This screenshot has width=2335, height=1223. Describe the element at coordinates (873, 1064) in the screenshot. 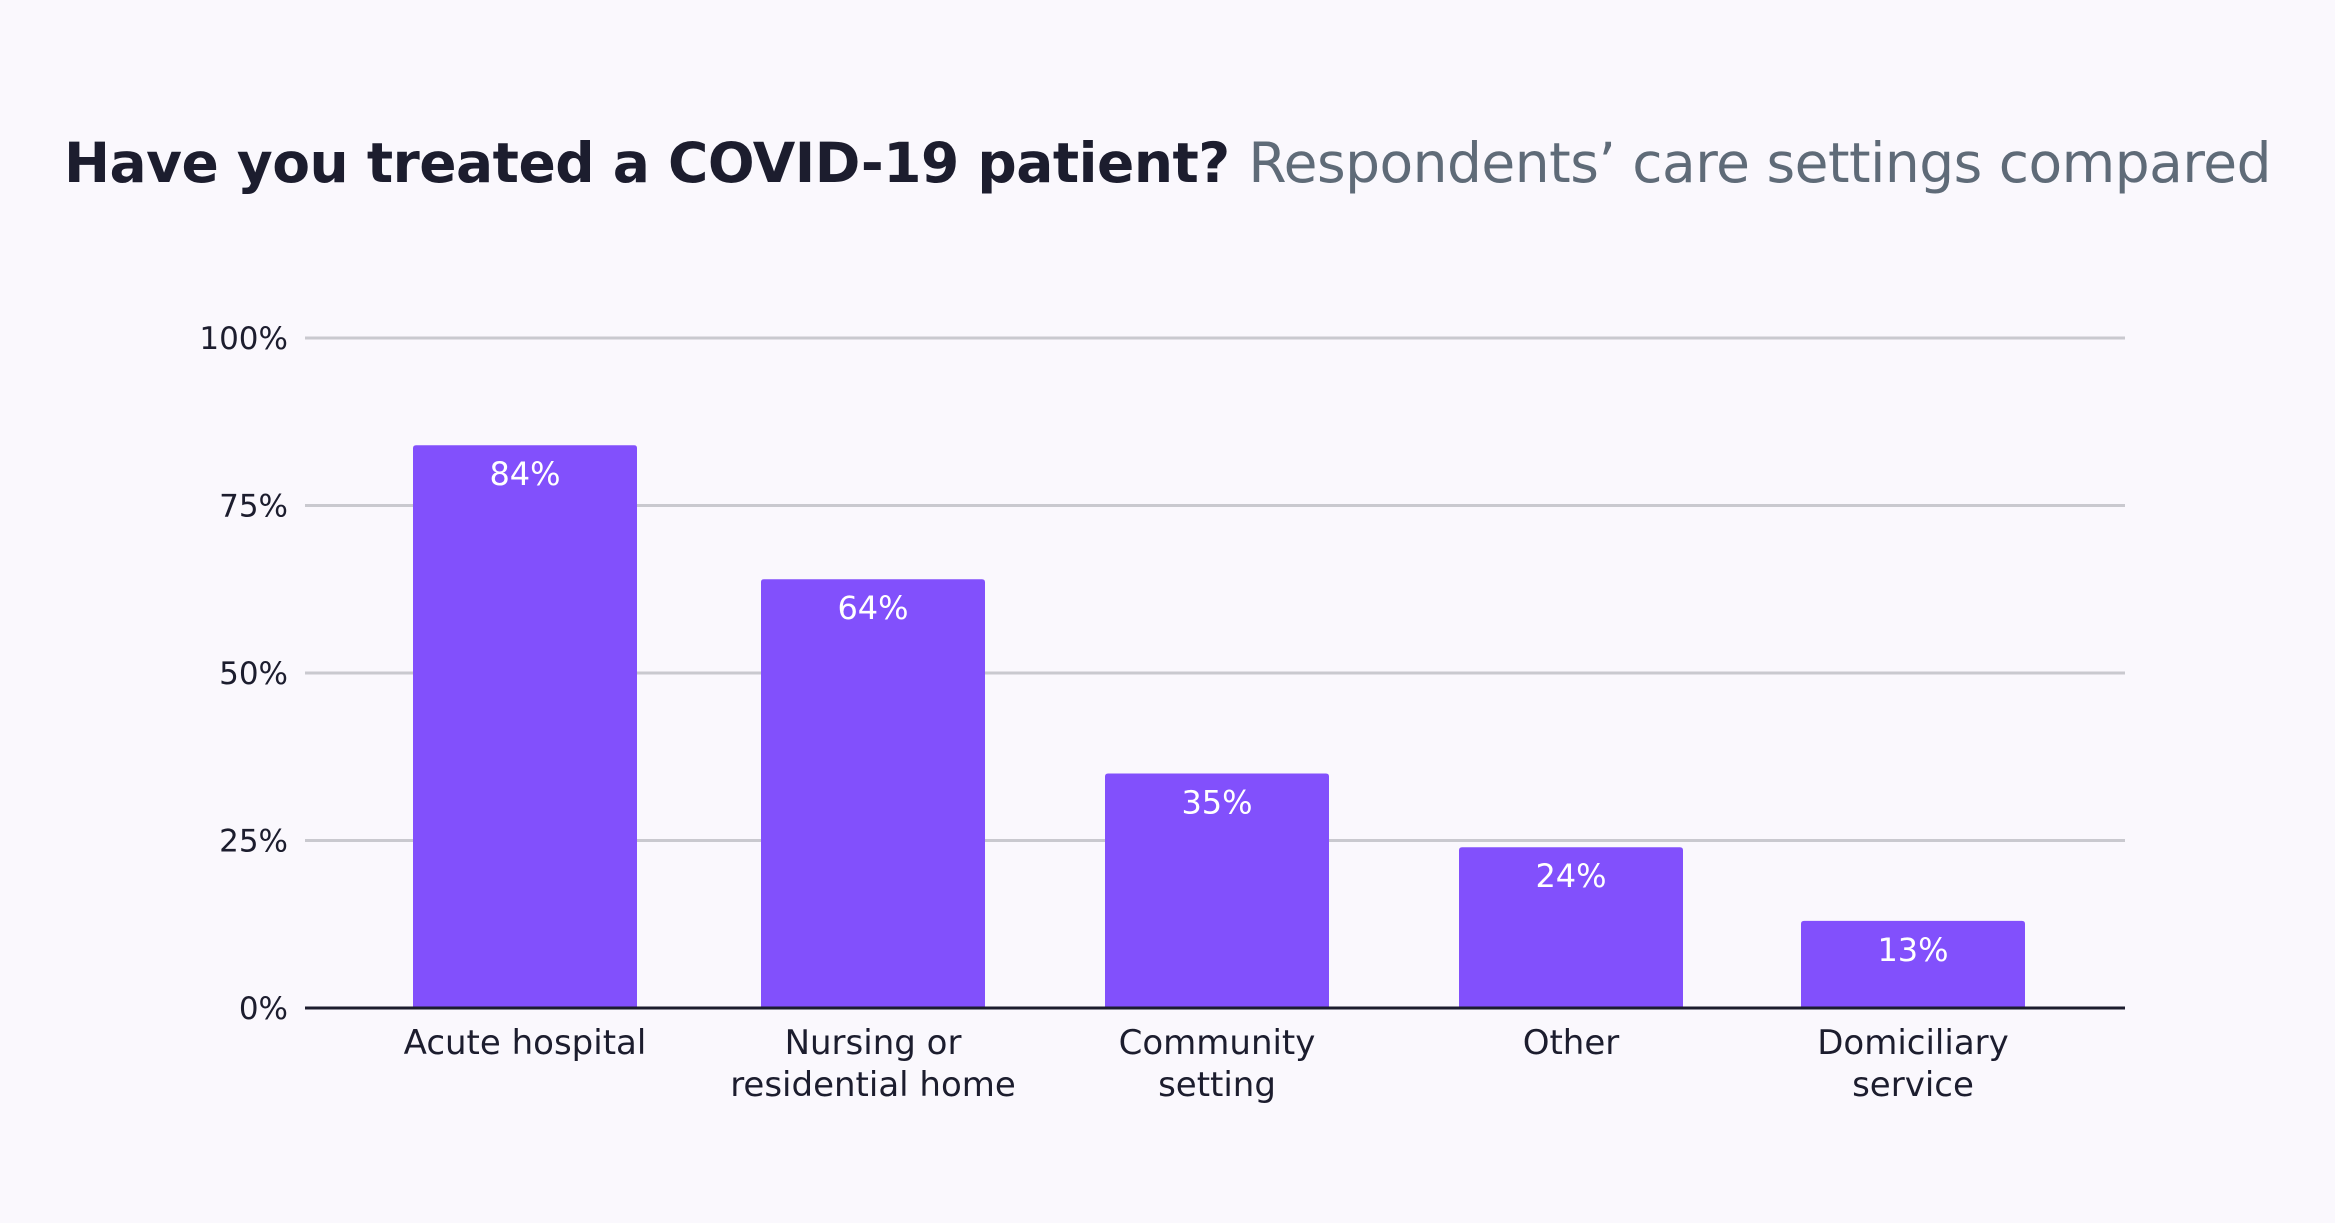

I see `x-category-label: Nursing or residential home` at that location.